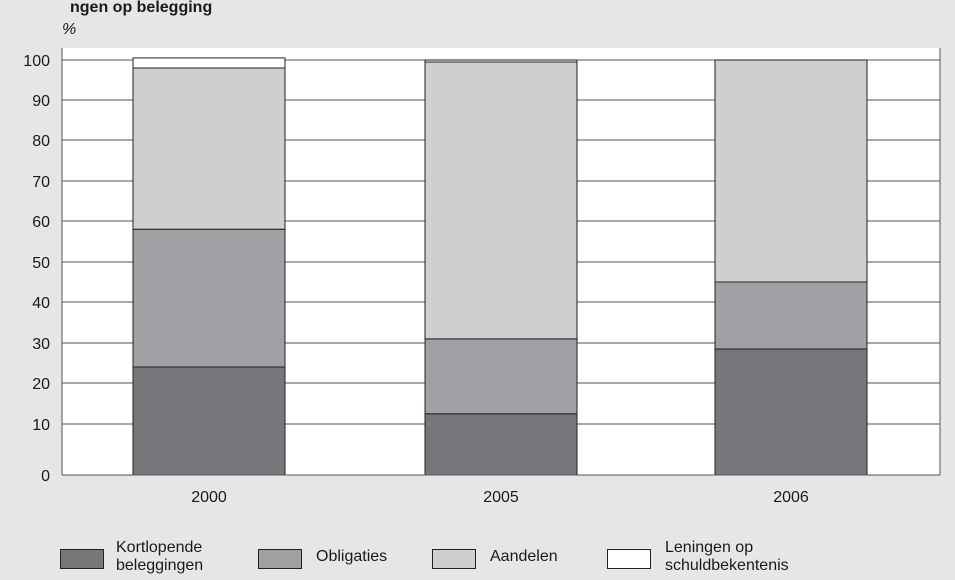 This screenshot has height=580, width=955. I want to click on x-tick-label: 2005, so click(501, 497).